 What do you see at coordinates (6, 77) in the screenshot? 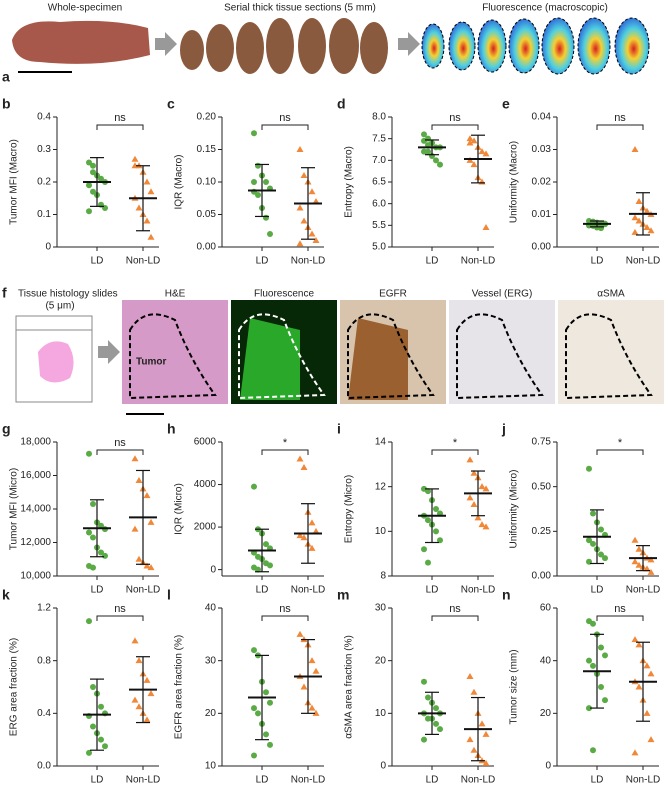
I see `panel-letter: a` at bounding box center [6, 77].